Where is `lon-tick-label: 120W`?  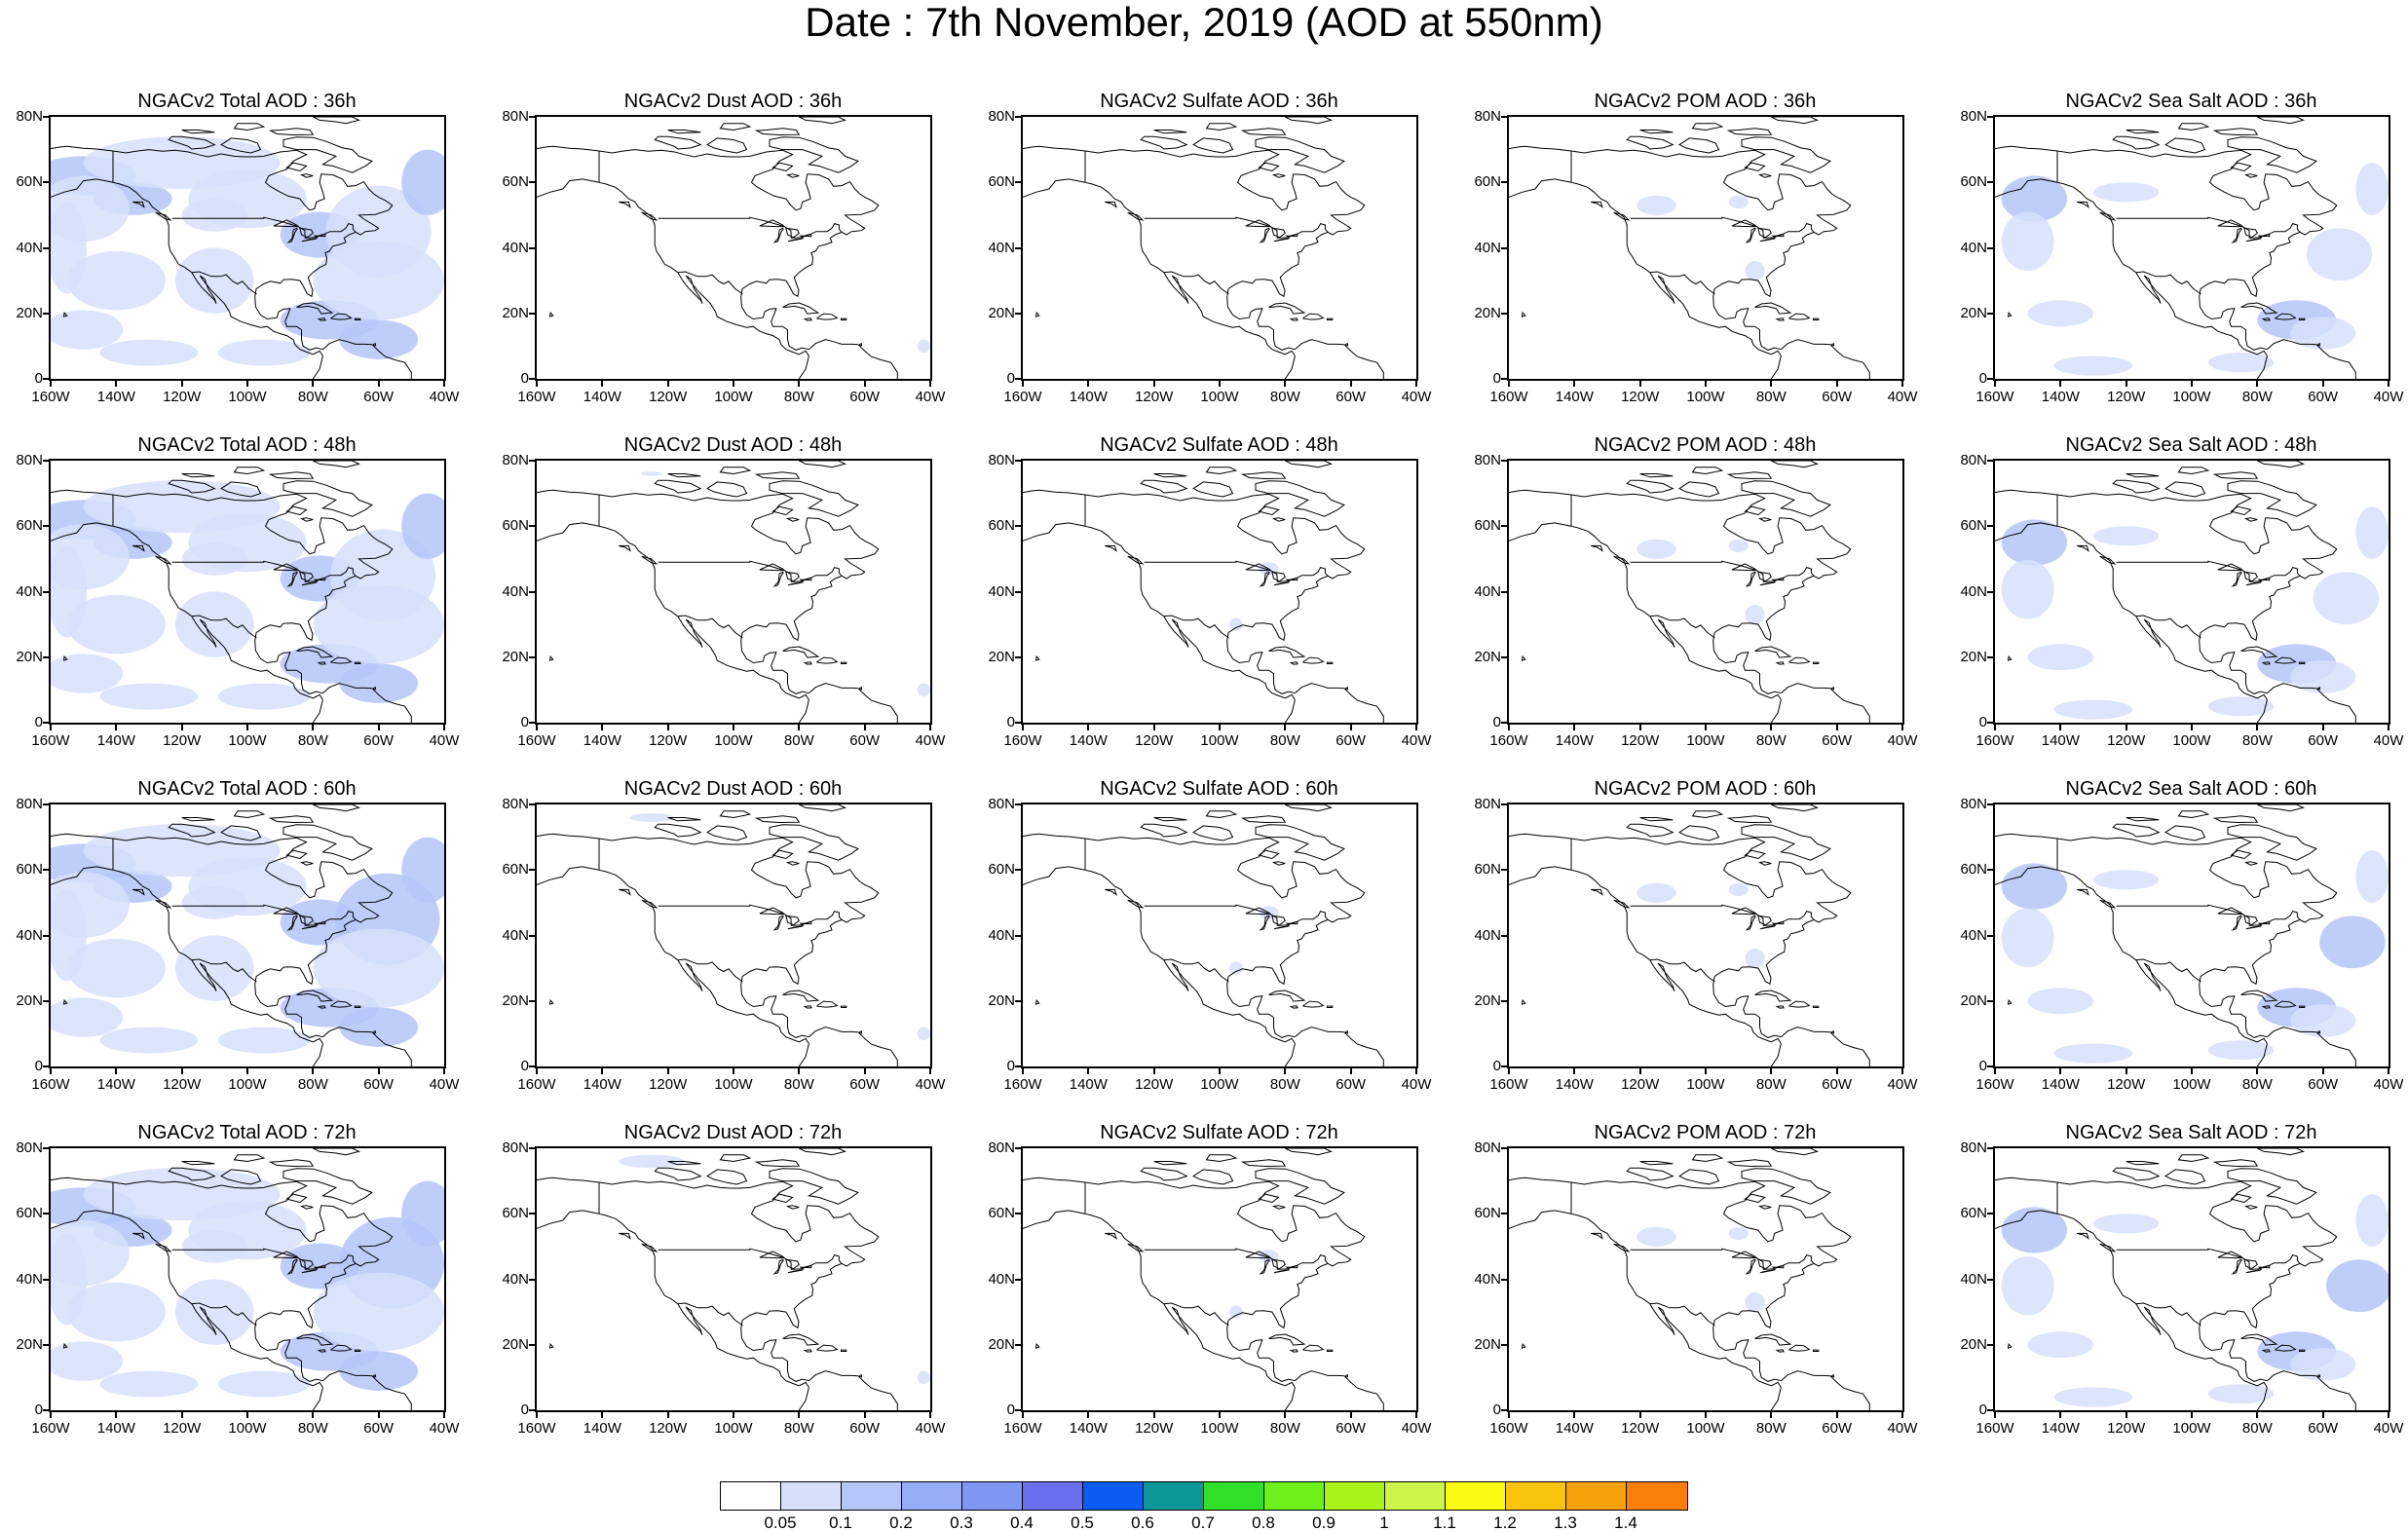 lon-tick-label: 120W is located at coordinates (182, 397).